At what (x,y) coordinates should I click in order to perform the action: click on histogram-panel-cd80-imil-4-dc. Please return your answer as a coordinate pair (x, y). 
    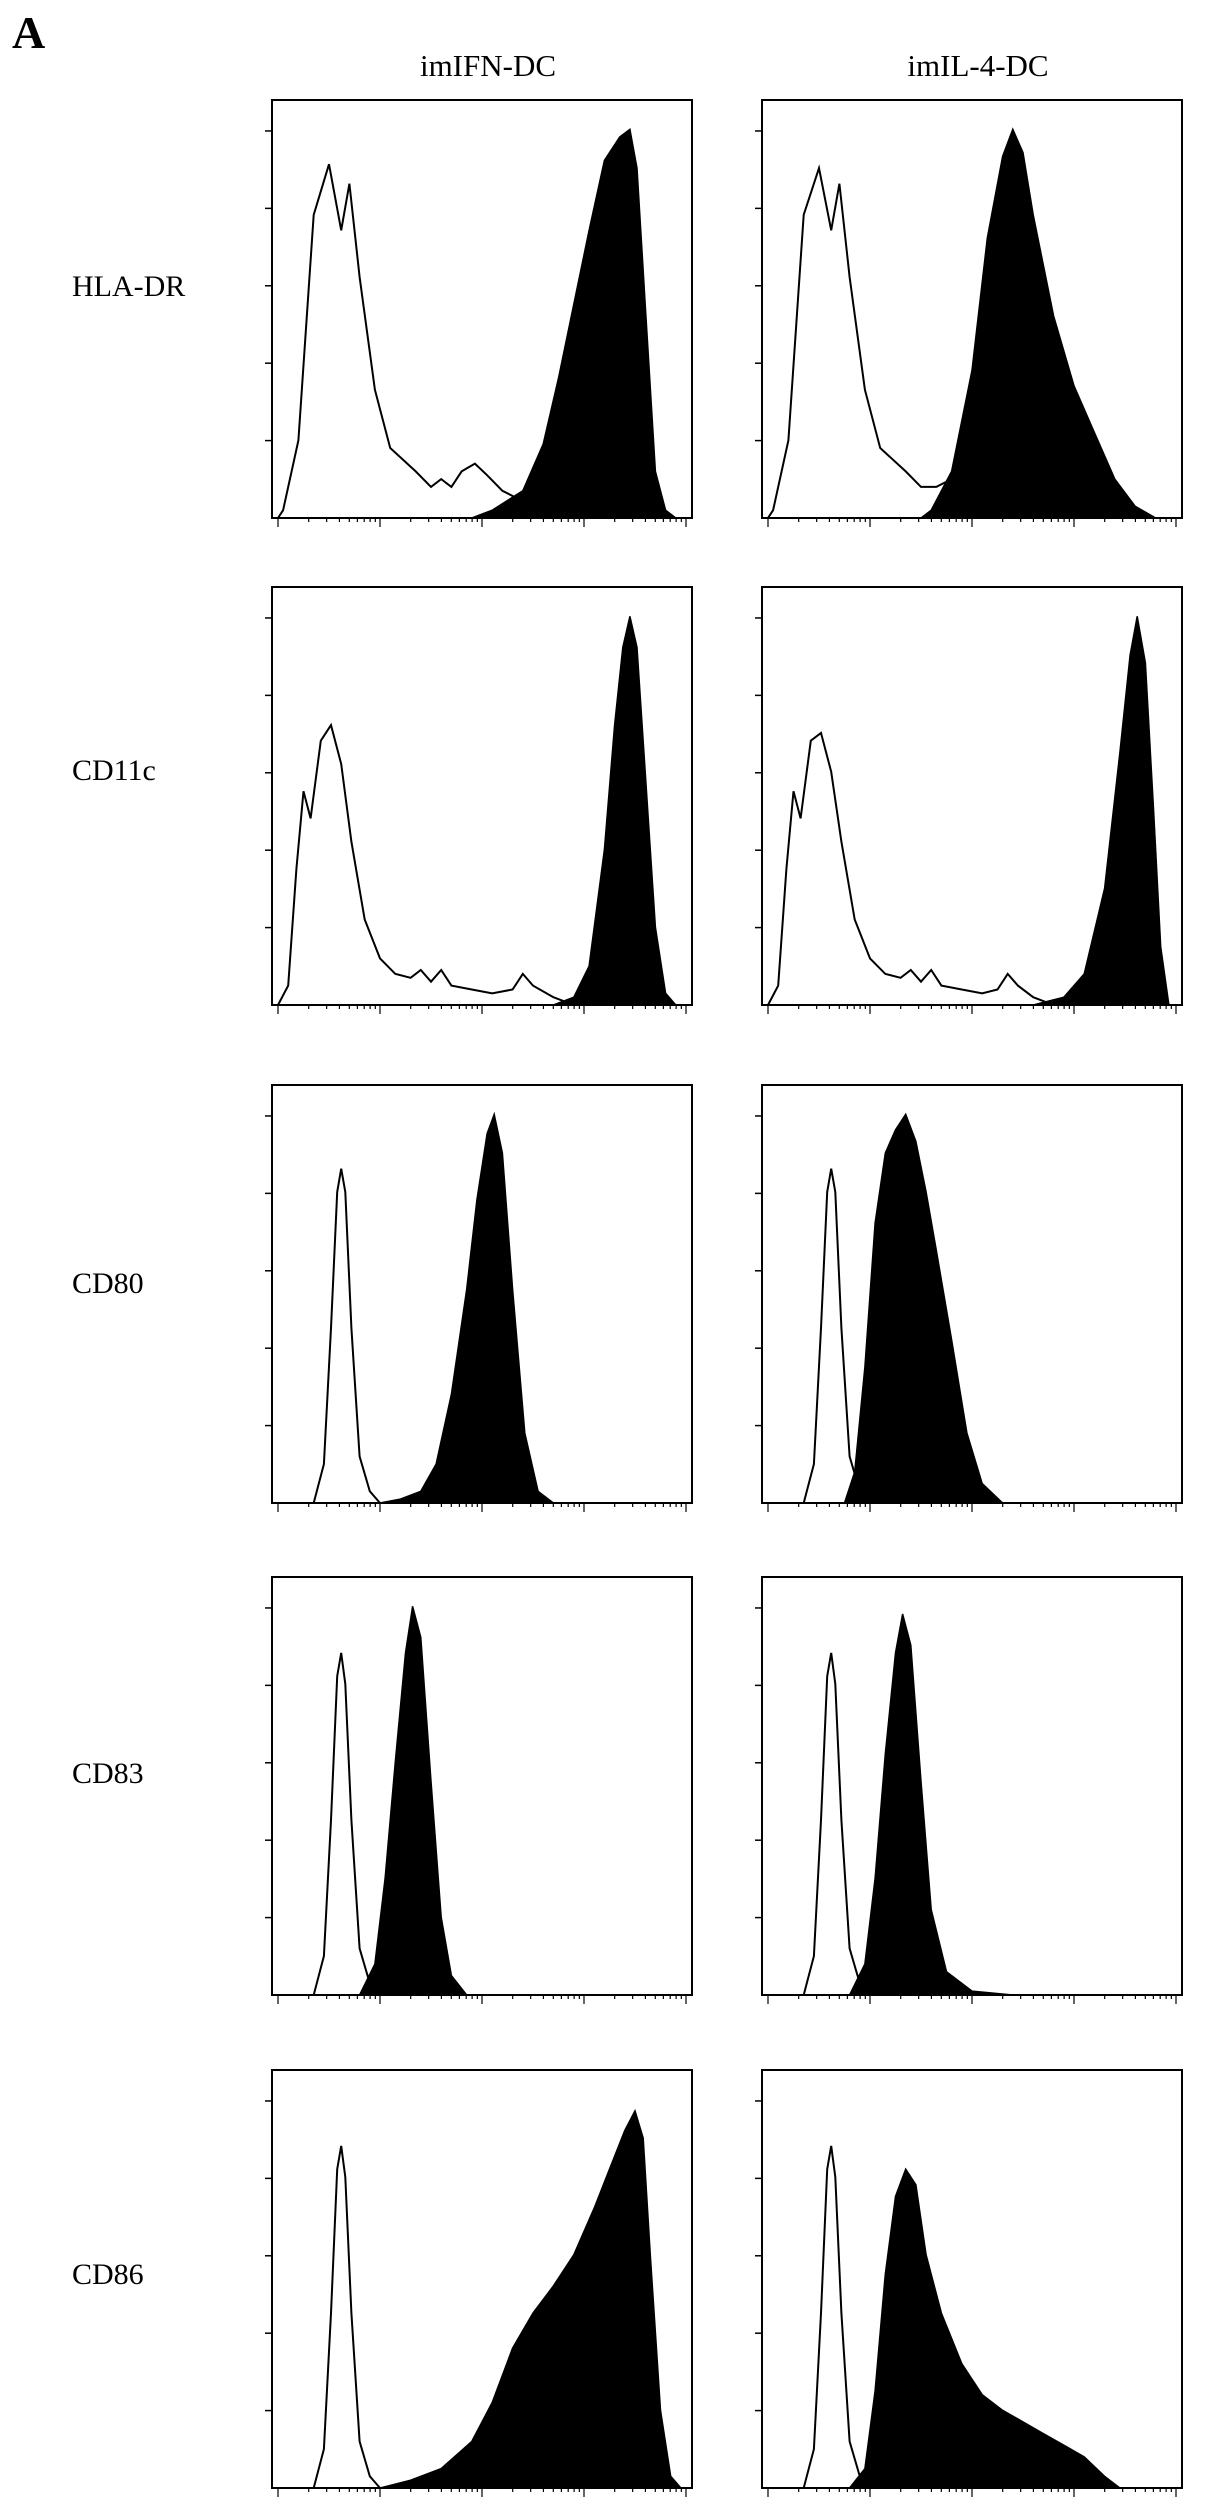
    Looking at the image, I should click on (969, 1298).